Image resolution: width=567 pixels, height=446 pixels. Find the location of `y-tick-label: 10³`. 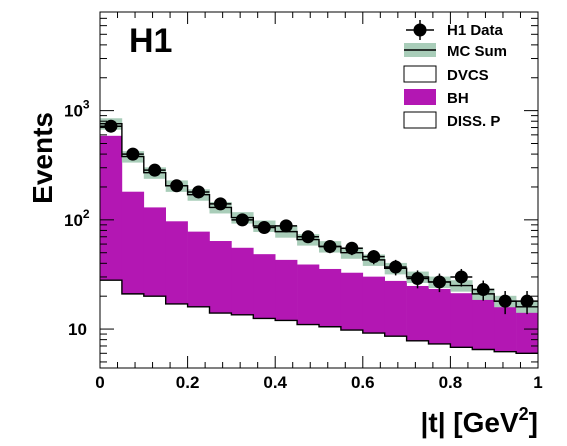

y-tick-label: 10³ is located at coordinates (77, 109).